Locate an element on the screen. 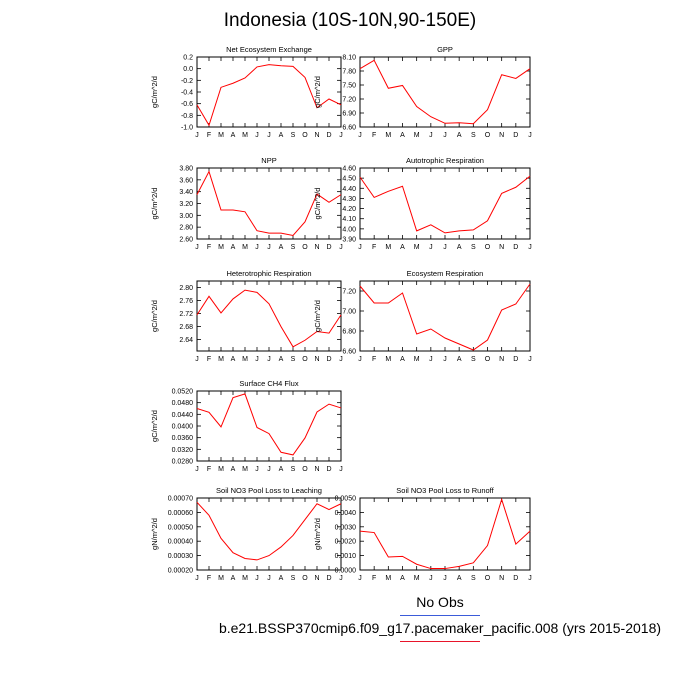  y-tick-label: 0.0400 is located at coordinates (183, 427).